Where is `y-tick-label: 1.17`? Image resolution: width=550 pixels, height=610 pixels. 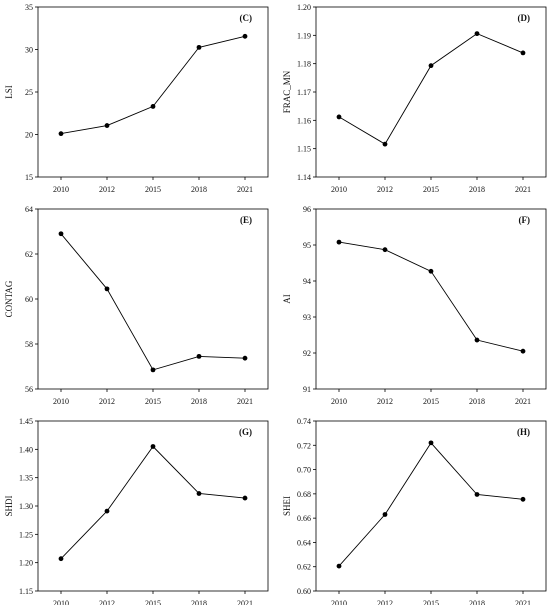 y-tick-label: 1.17 is located at coordinates (304, 92).